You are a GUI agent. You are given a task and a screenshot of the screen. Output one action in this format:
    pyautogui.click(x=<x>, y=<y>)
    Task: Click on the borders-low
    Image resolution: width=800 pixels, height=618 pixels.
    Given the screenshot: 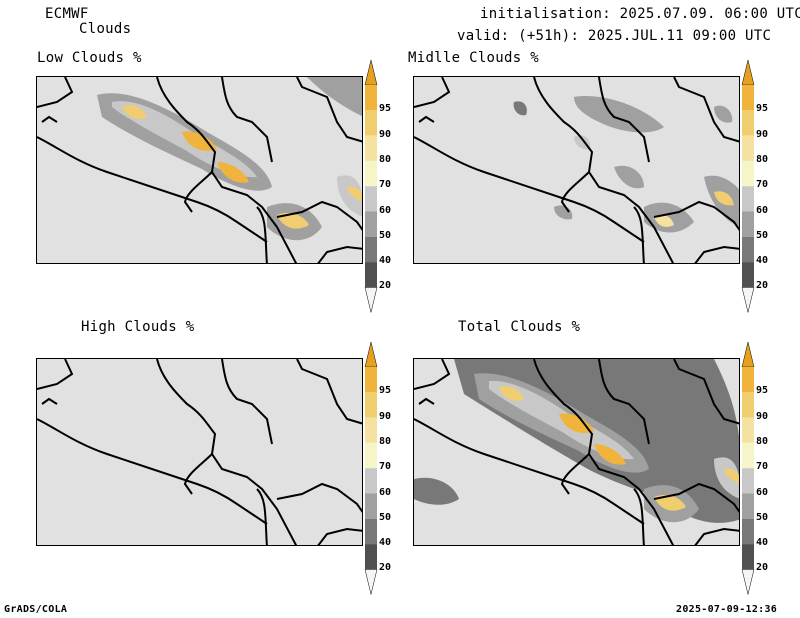 What is the action you would take?
    pyautogui.click(x=199, y=170)
    